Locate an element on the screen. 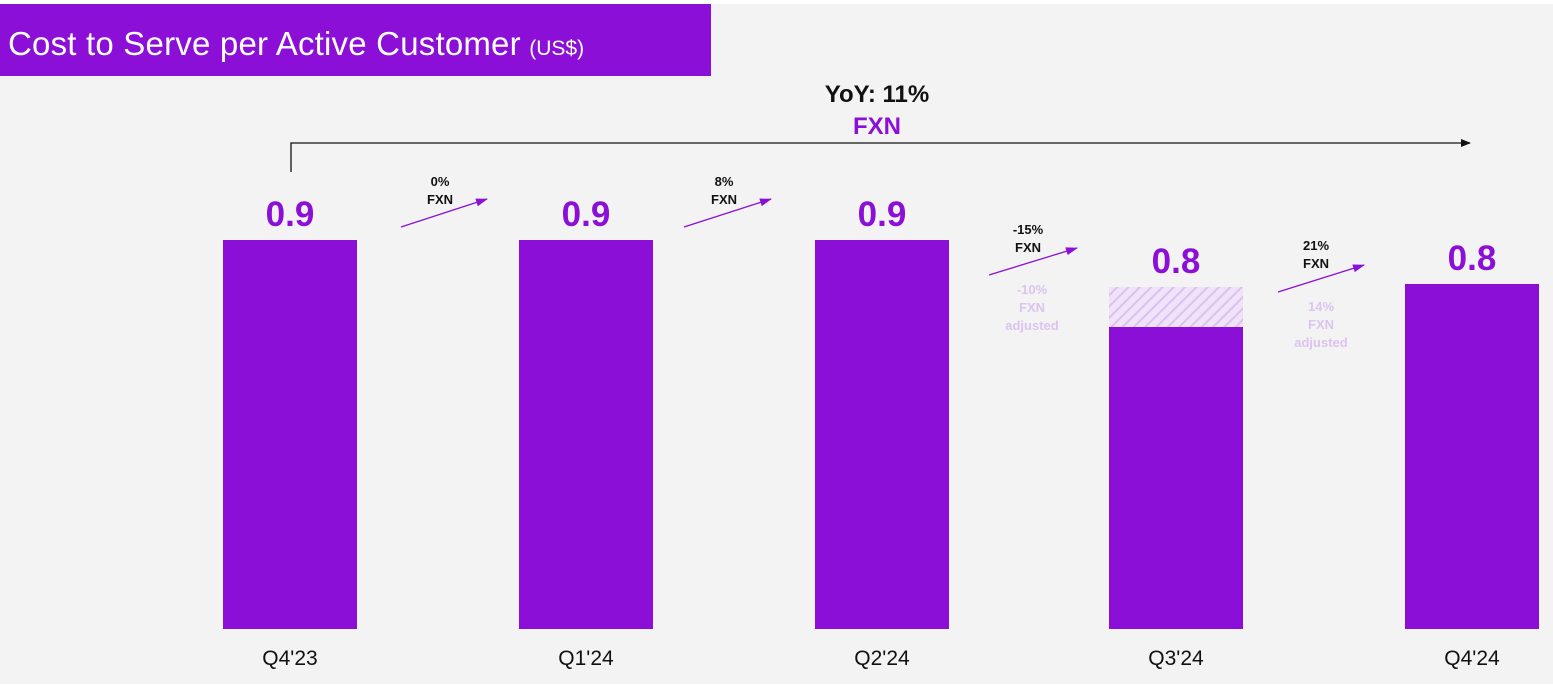 This screenshot has width=1553, height=686. chart-unit: (US$) is located at coordinates (557, 48).